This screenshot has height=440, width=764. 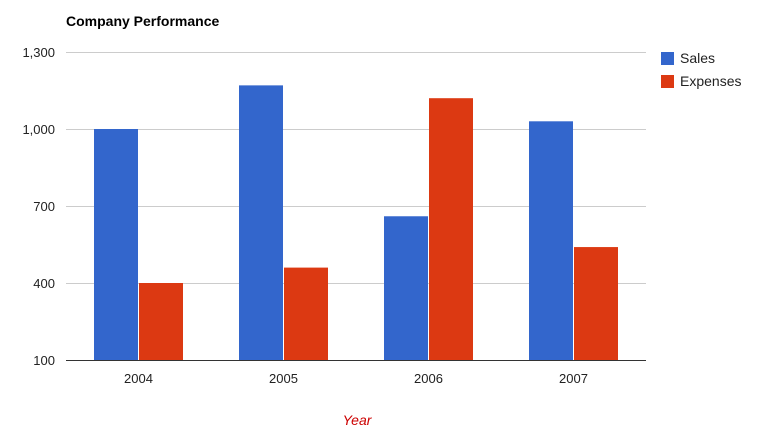 I want to click on legend-swatch-sales, so click(x=667, y=58).